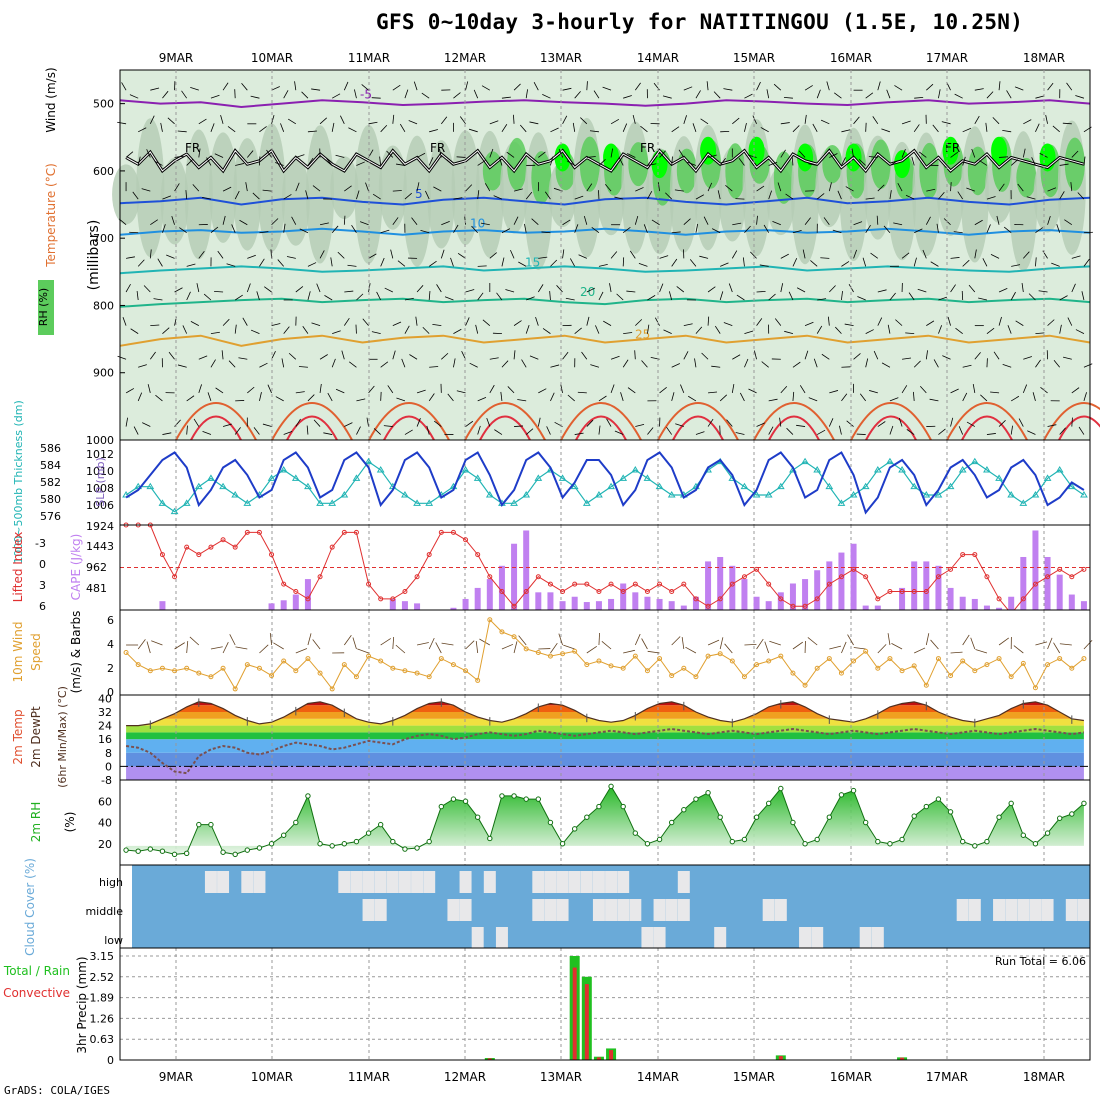  I want to click on cape-tick-label: 1443, so click(100, 546).